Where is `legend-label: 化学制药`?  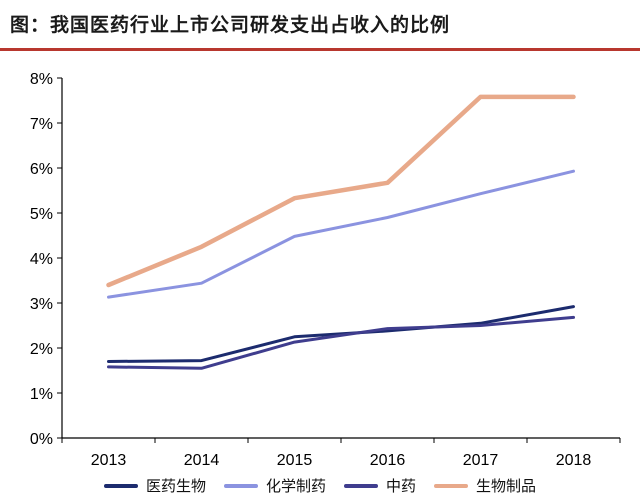 legend-label: 化学制药 is located at coordinates (295, 486).